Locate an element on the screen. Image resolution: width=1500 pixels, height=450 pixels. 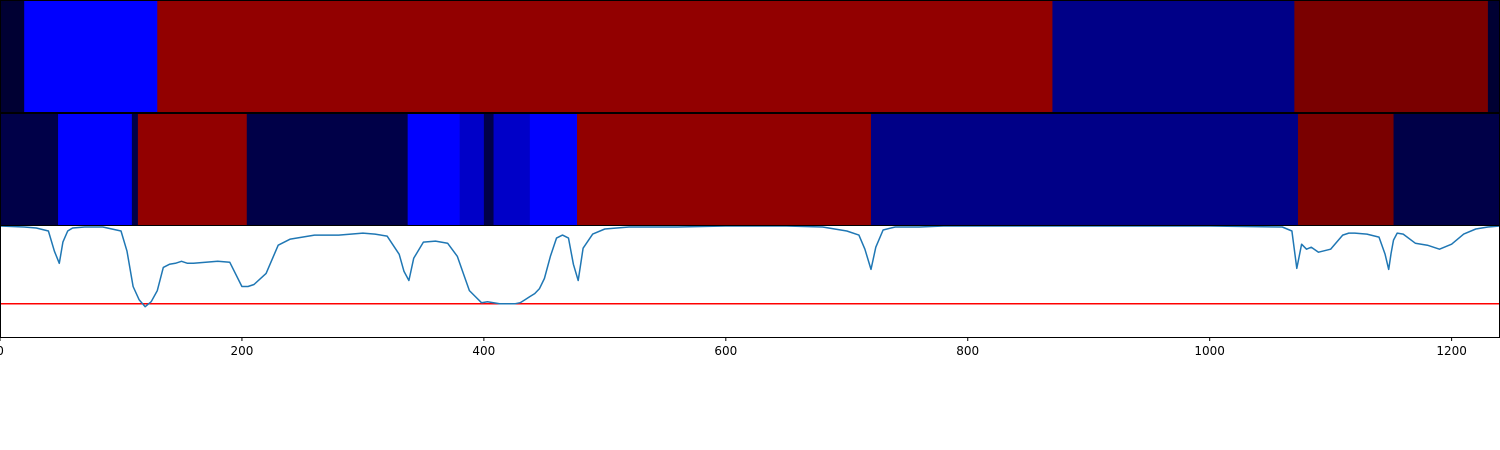
x-tick-label: 600 is located at coordinates (725, 351).